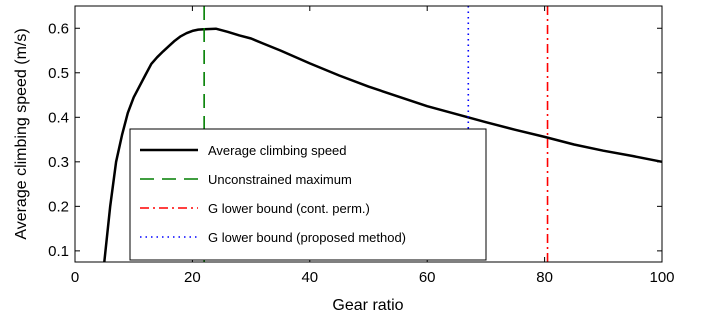  What do you see at coordinates (277, 150) in the screenshot?
I see `legend-label-0: Average climbing speed` at bounding box center [277, 150].